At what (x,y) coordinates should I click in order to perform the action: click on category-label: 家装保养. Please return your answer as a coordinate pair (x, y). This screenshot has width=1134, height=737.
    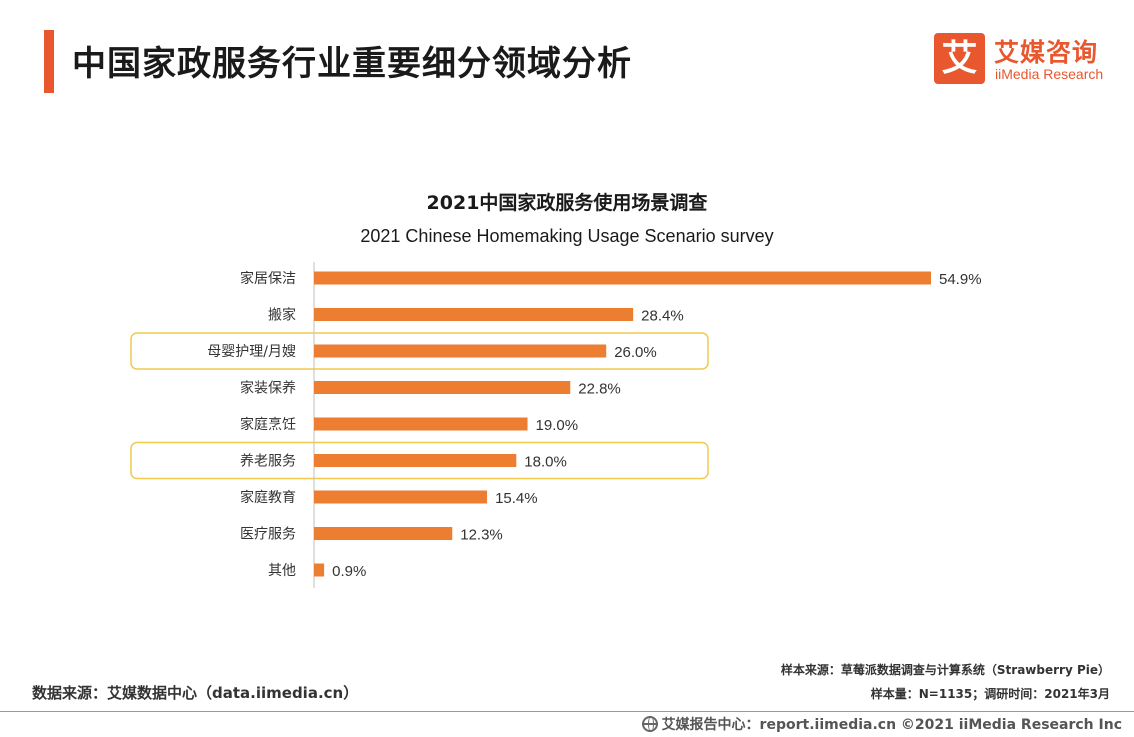
    Looking at the image, I should click on (268, 388).